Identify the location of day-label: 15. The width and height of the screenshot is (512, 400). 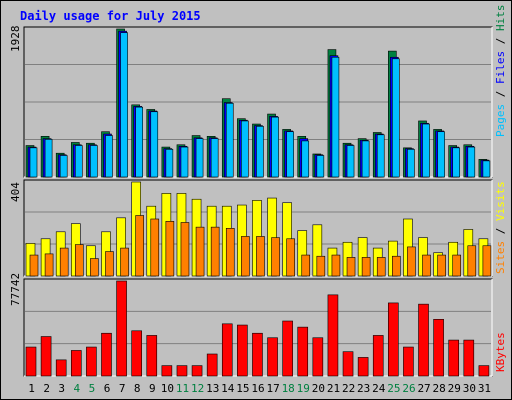
(242, 388).